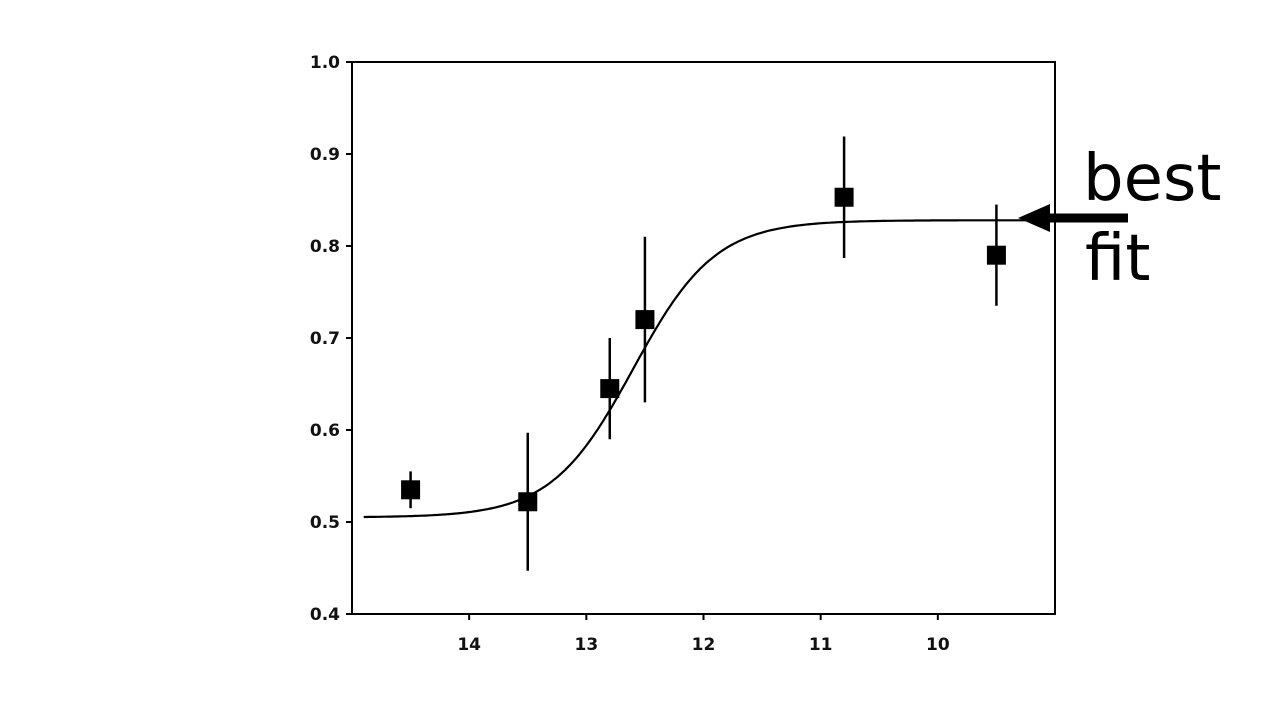 Image resolution: width=1280 pixels, height=720 pixels. Describe the element at coordinates (325, 339) in the screenshot. I see `y-tick-label: 0.7` at that location.